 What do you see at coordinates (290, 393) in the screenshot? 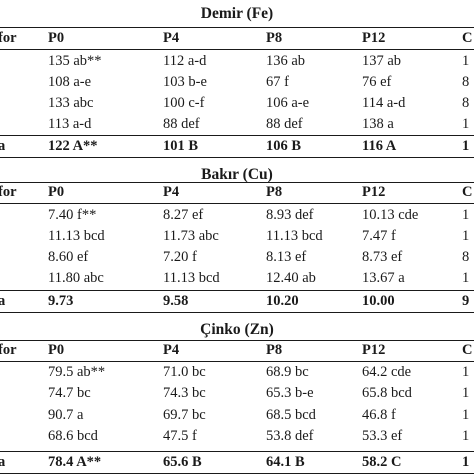
I see `table-row-cell-3: 65.3 b-e` at bounding box center [290, 393].